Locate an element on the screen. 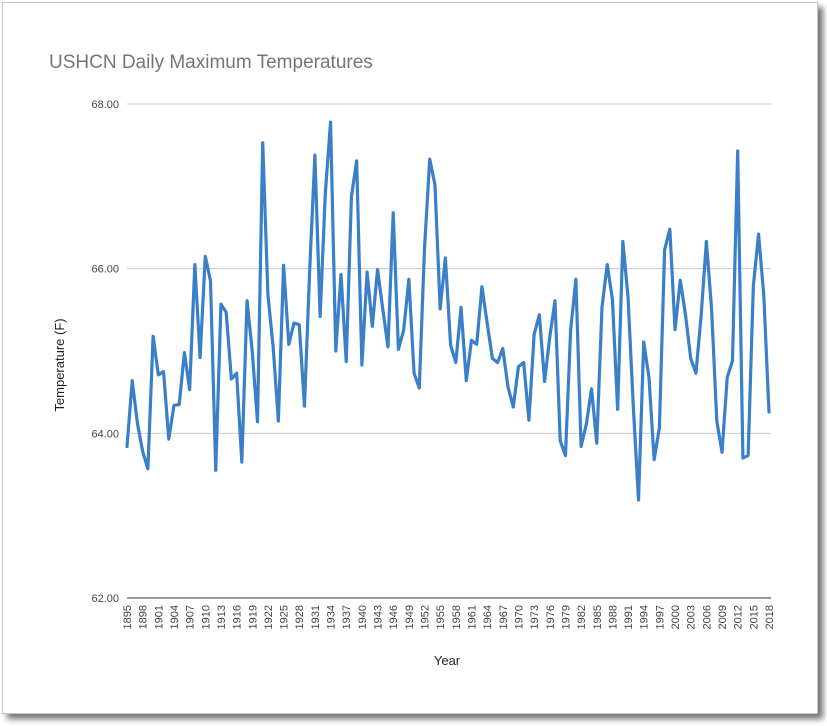  x-tick-label: 2003 is located at coordinates (692, 617).